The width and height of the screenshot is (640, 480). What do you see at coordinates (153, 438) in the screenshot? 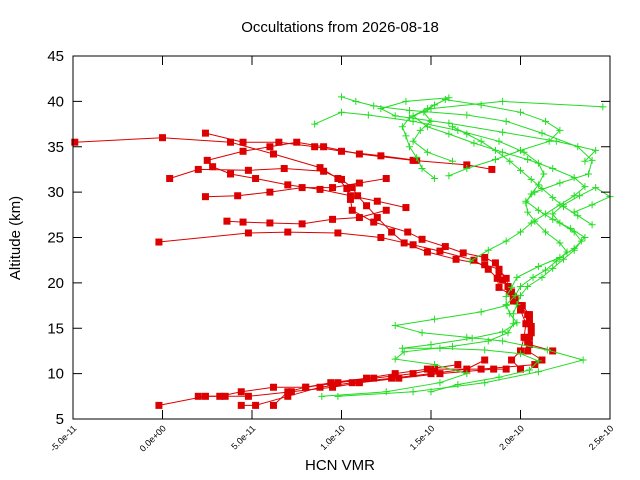
I see `x-tick-label: 0.0e+00` at bounding box center [153, 438].